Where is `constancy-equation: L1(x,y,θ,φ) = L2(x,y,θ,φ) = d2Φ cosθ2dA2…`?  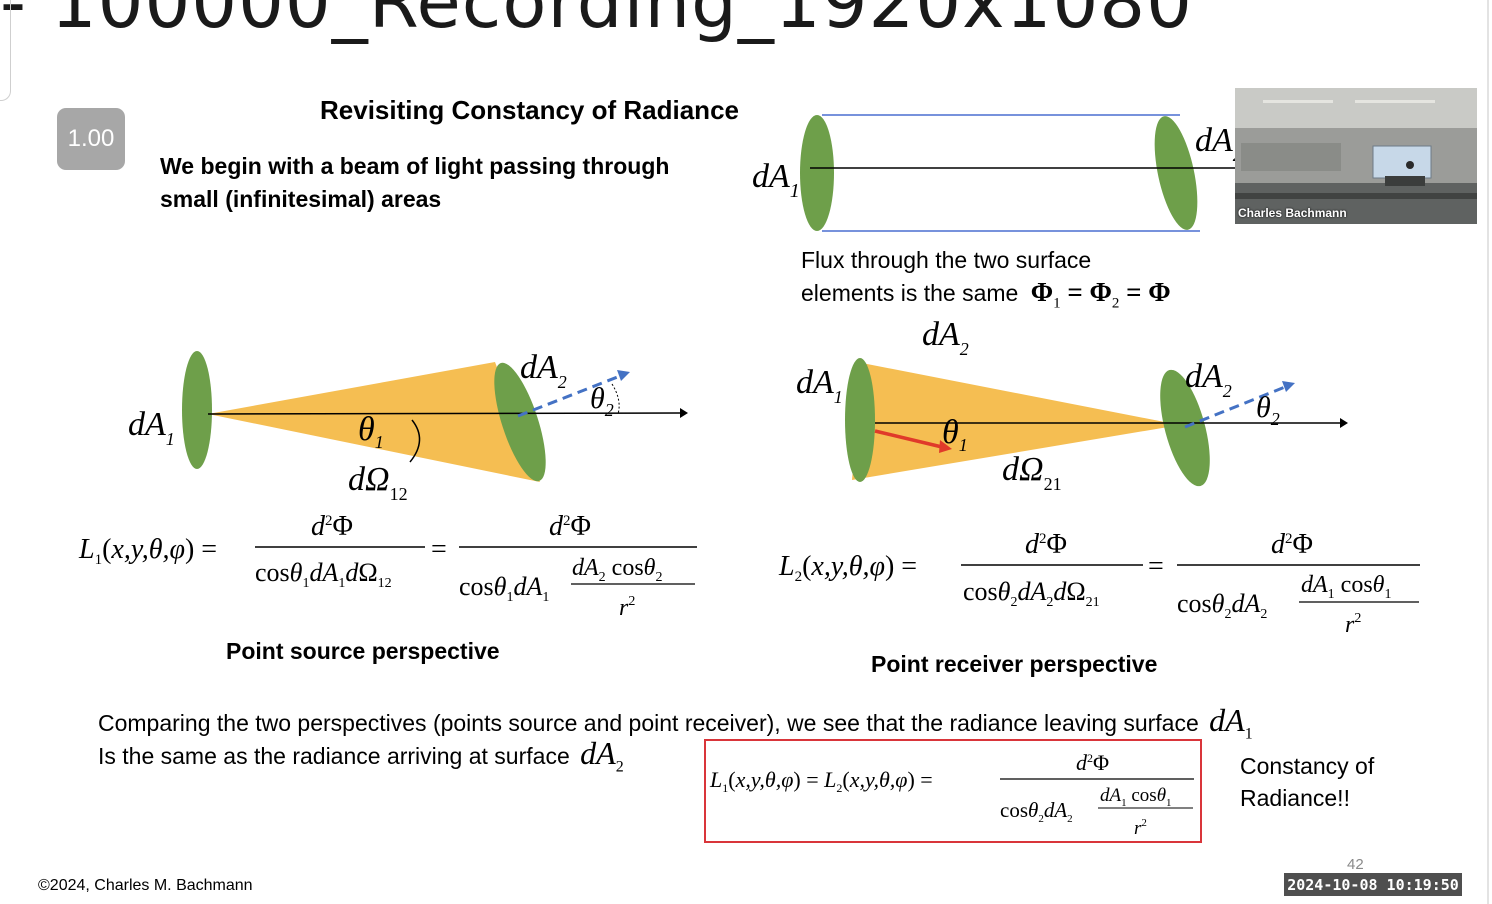
constancy-equation: L1(x,y,θ,φ) = L2(x,y,θ,φ) = d2Φ cosθ2dA2… is located at coordinates (951, 794).